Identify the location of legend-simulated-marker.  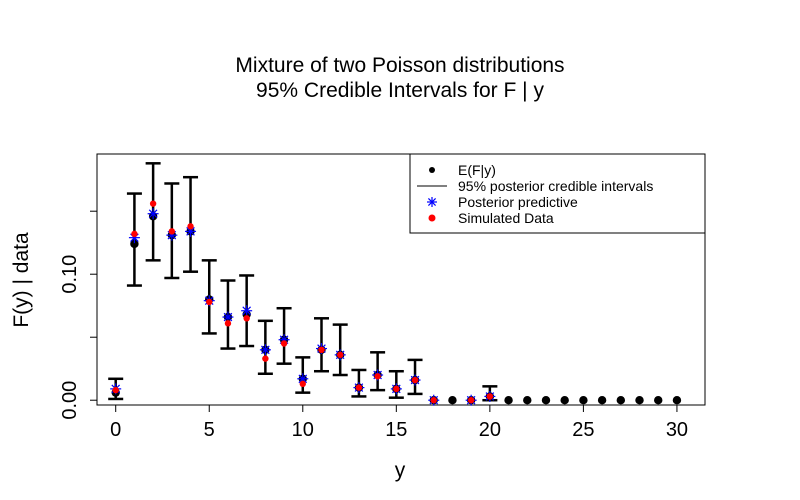
(432, 218).